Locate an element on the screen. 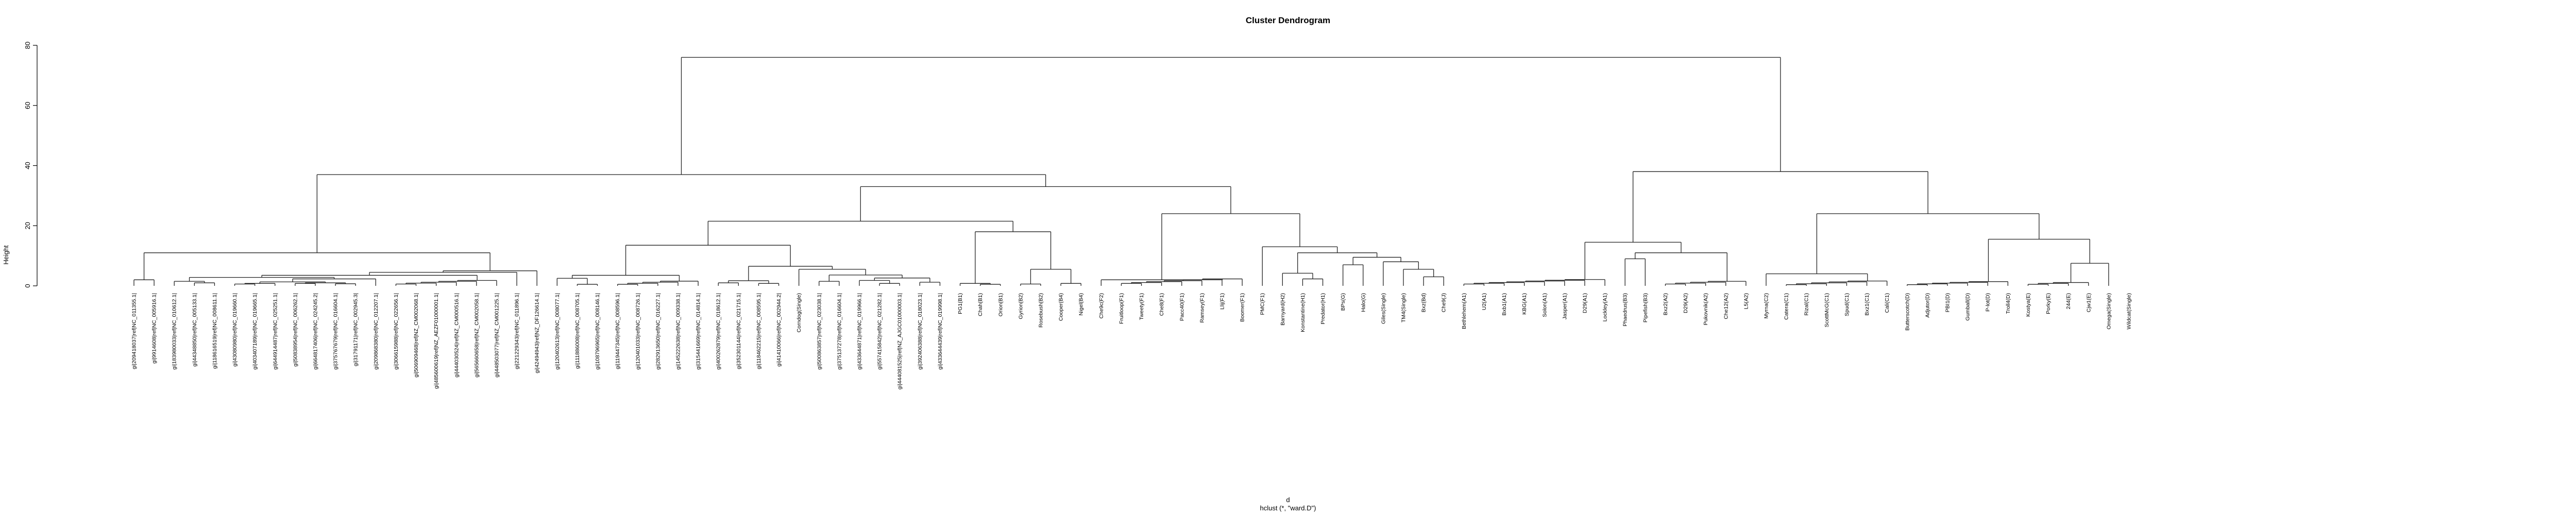 The image size is (2576, 515). leaf-label: Solon(A1) is located at coordinates (1544, 305).